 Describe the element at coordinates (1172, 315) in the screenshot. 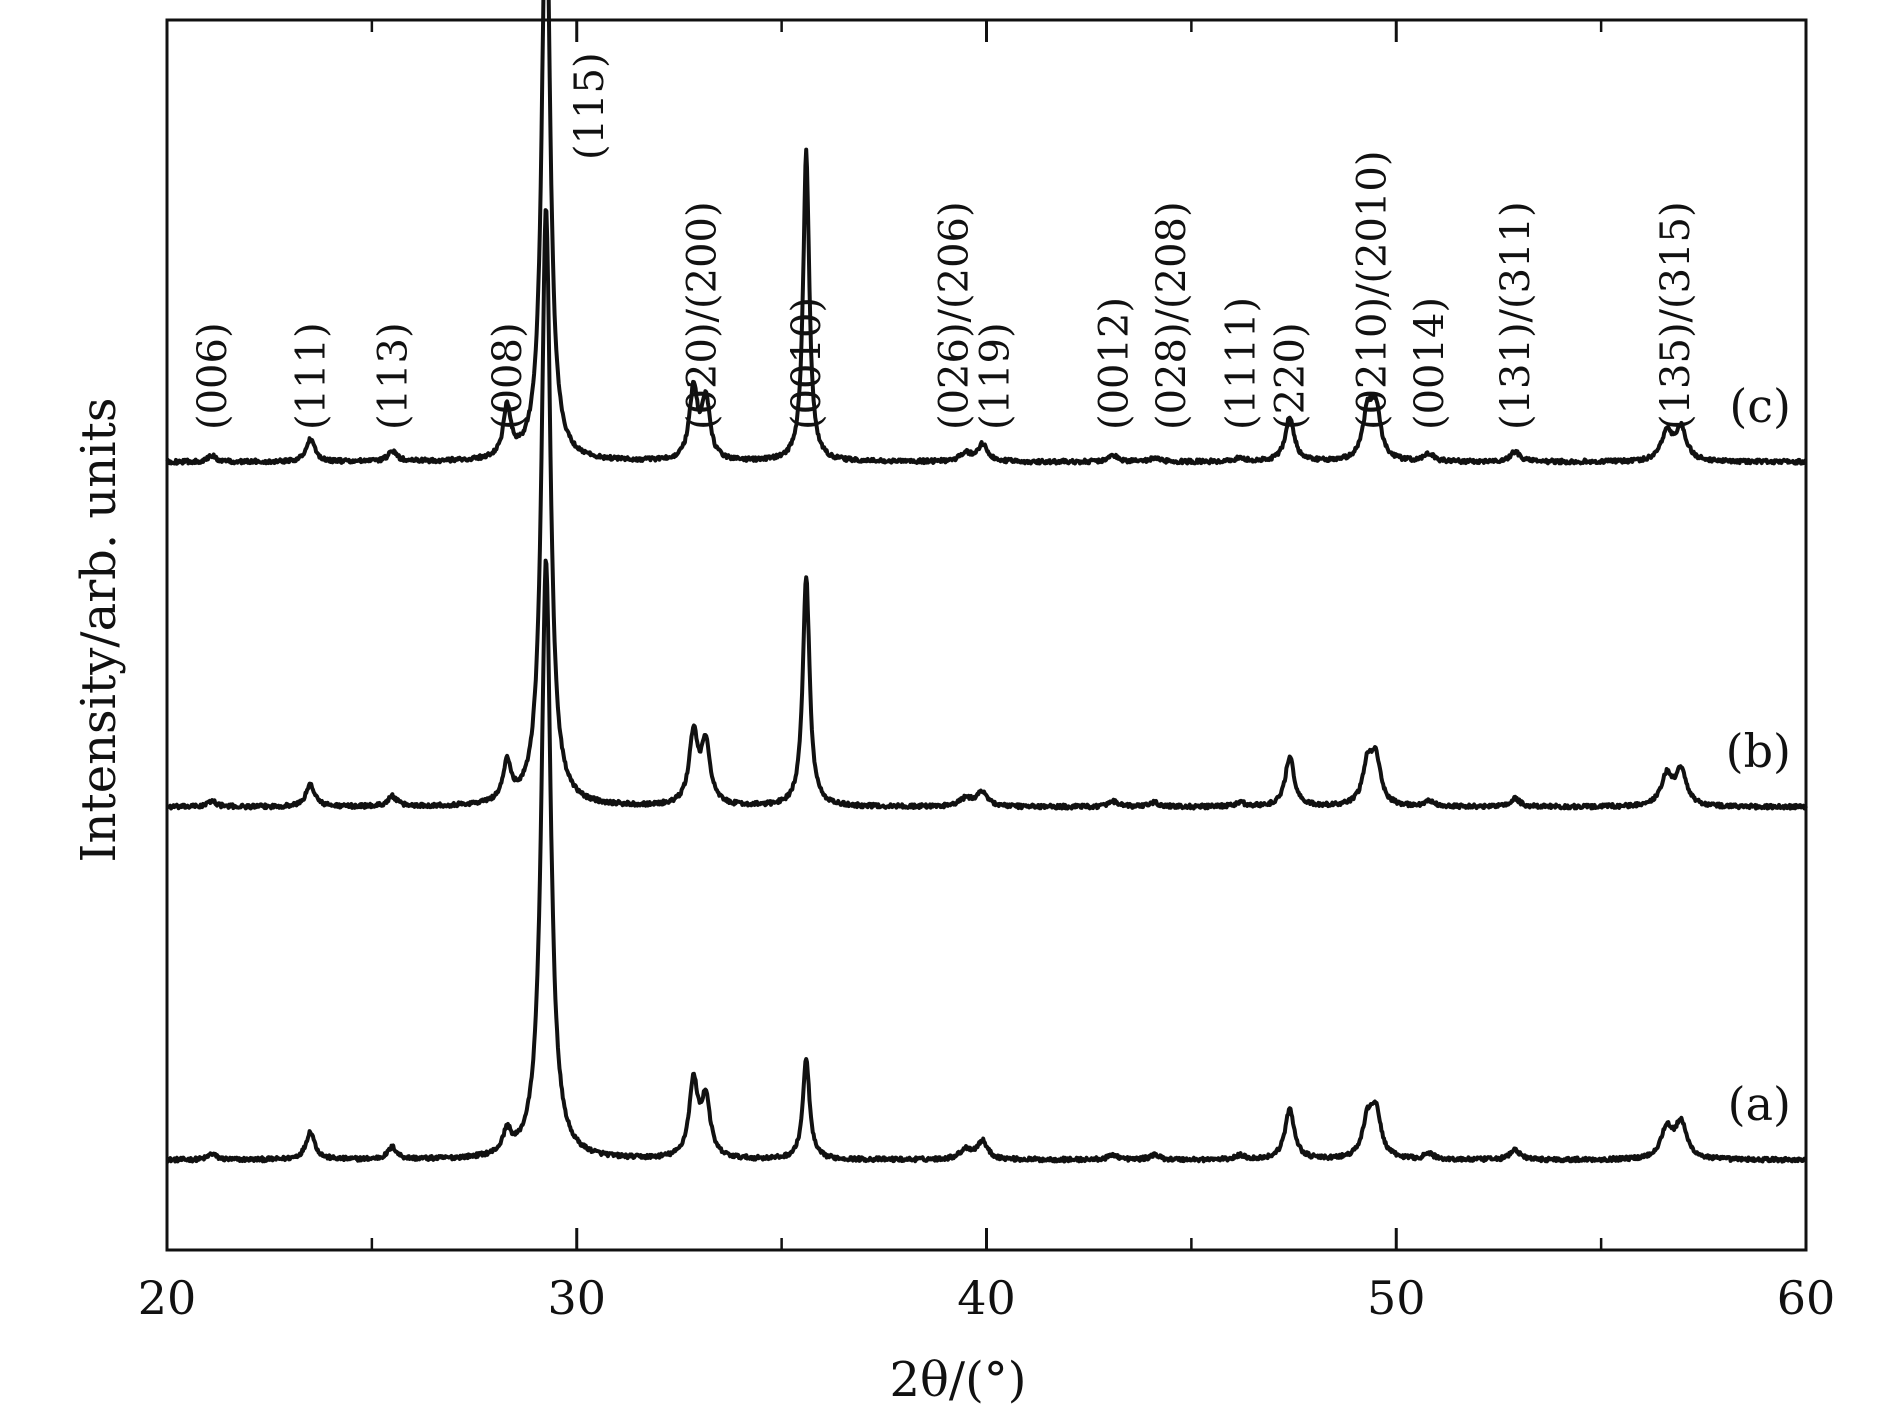

I see `peak-label: (028)/(208)` at that location.